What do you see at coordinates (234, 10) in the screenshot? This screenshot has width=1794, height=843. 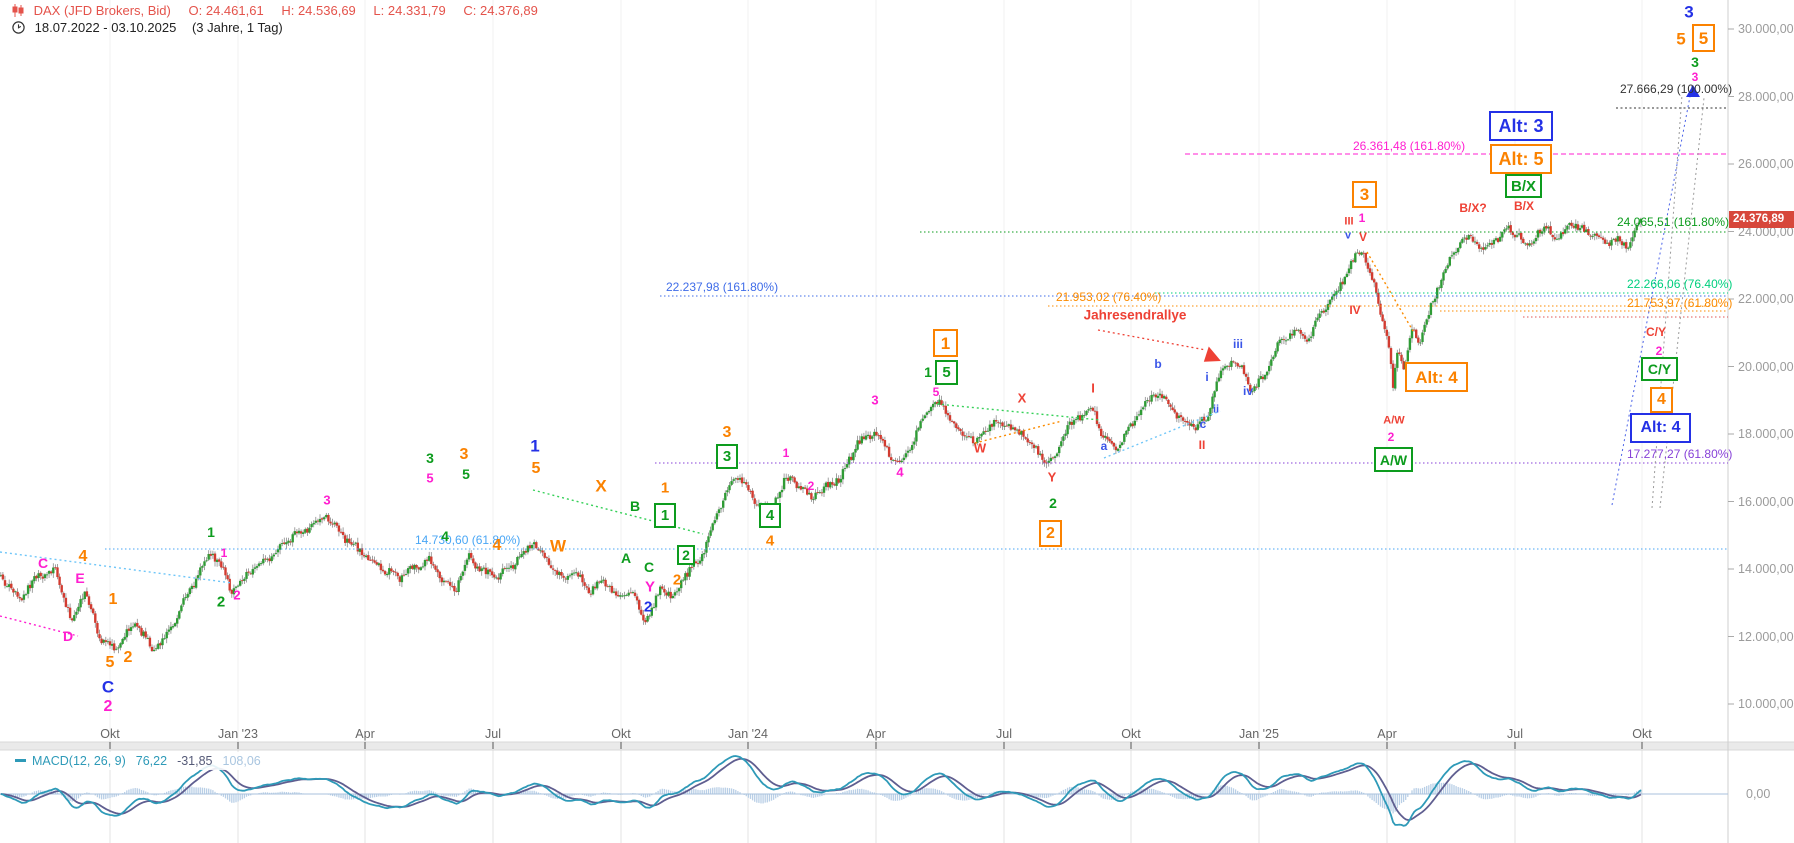 I see `open-value: 24.461,61` at bounding box center [234, 10].